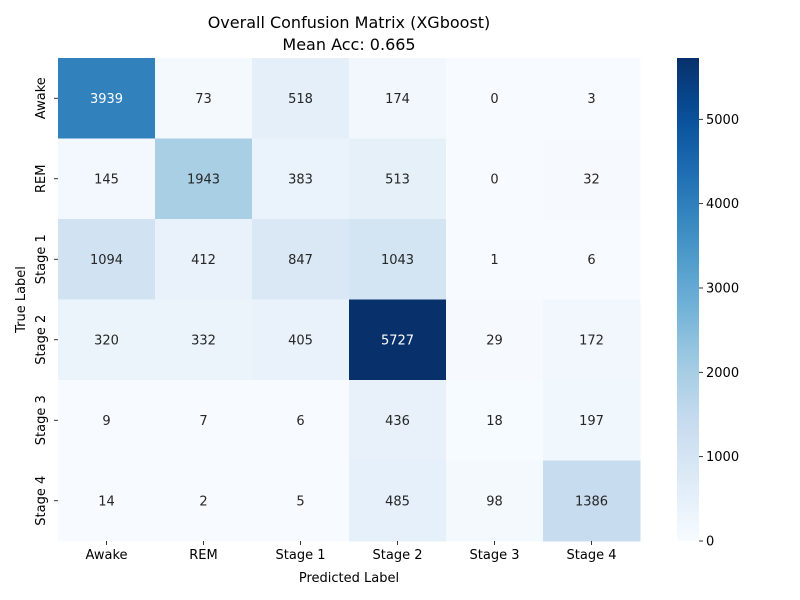  I want to click on cell-value-label: 9, so click(106, 421).